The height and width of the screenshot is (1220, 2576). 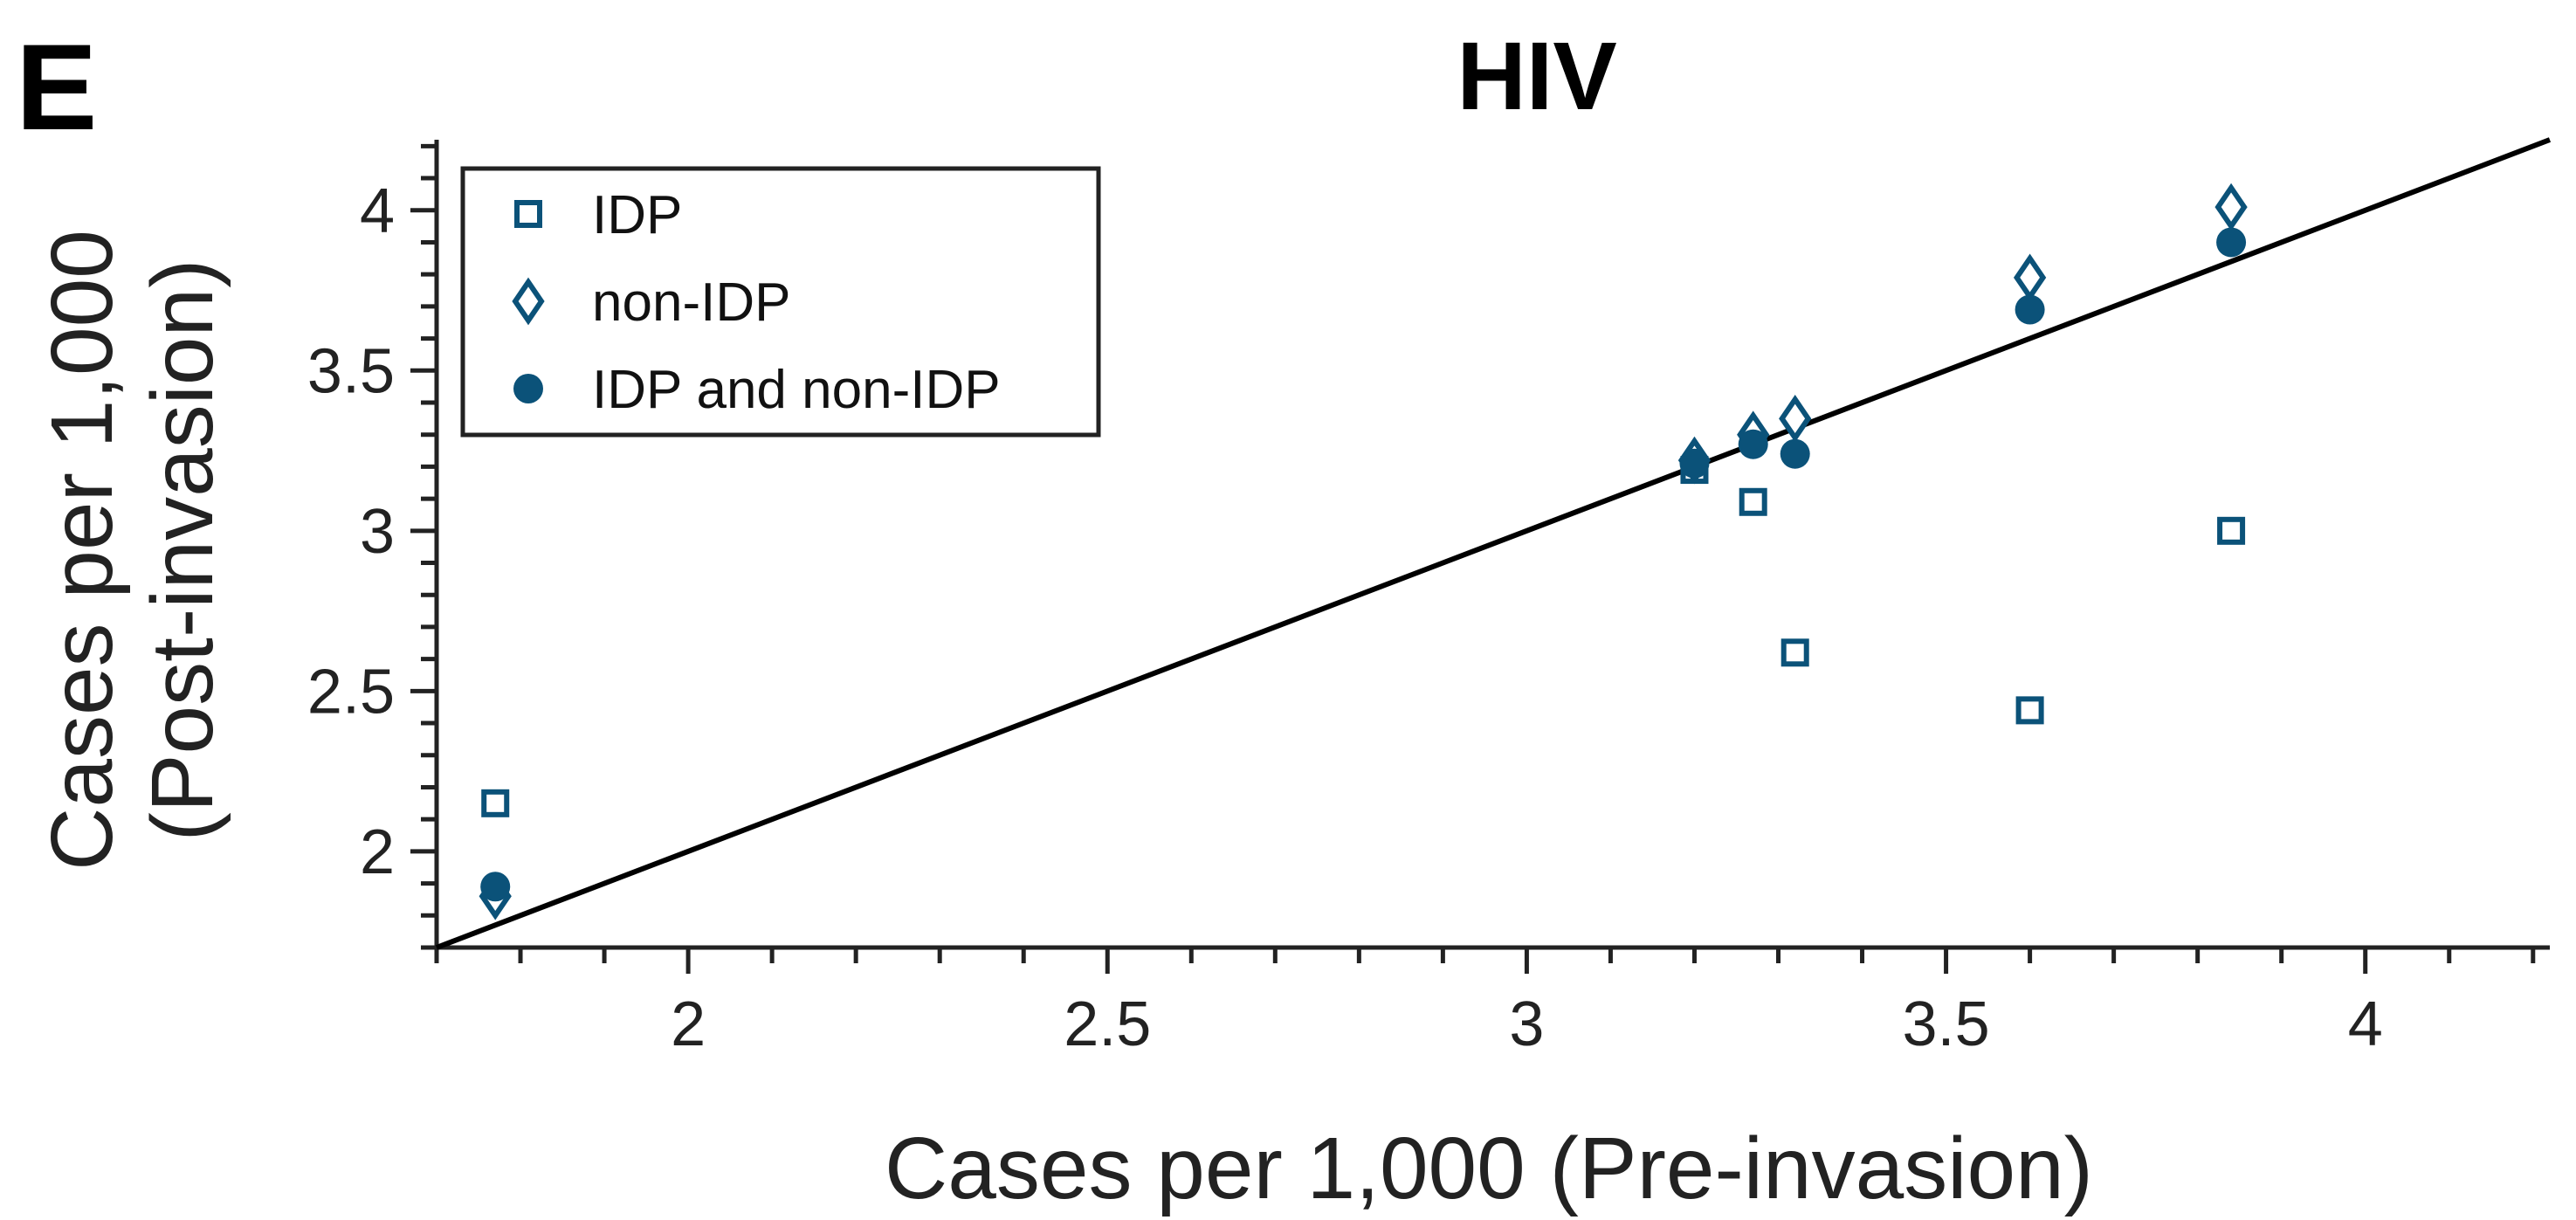 I want to click on legend-label: non-IDP, so click(x=691, y=302).